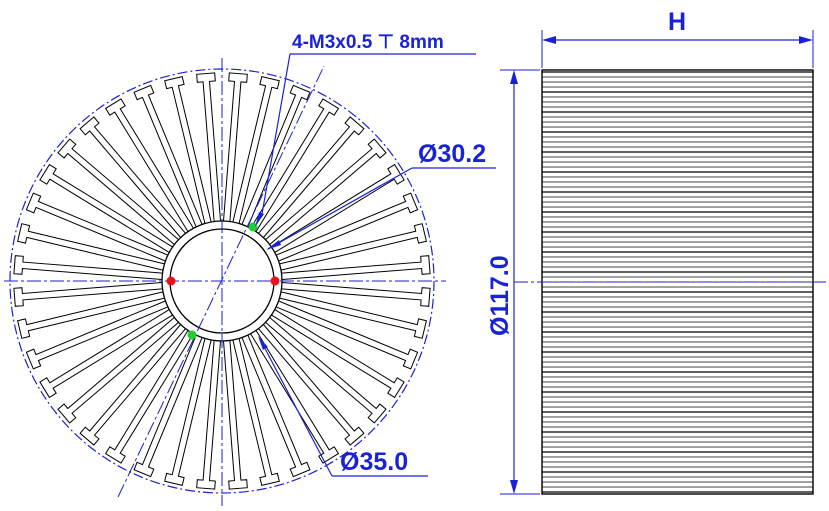 The image size is (829, 511). Describe the element at coordinates (253, 227) in the screenshot. I see `threaded-hole-green-top` at that location.